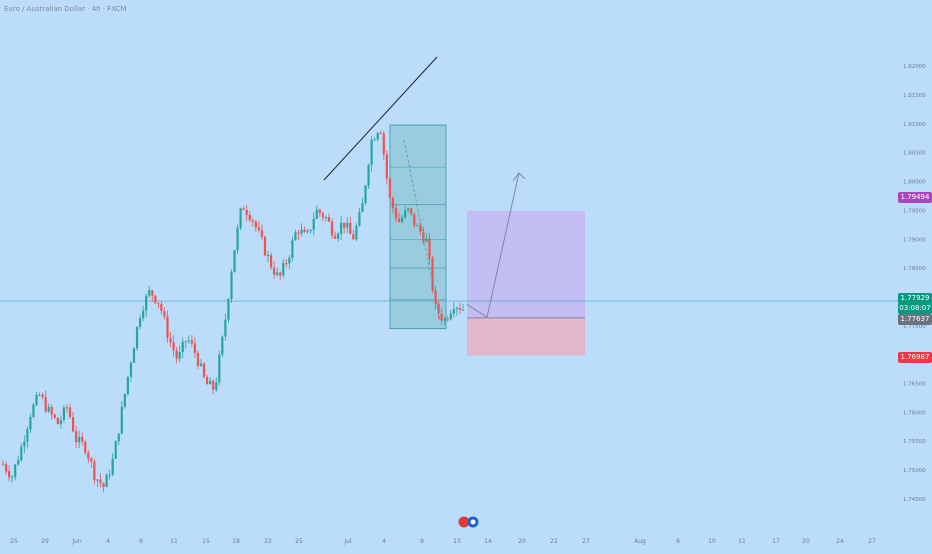  I want to click on fib-retracement-box, so click(418, 227).